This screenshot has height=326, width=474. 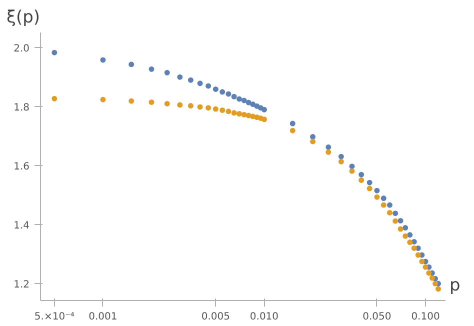 I want to click on y-tick-label: 1.6, so click(x=22, y=166).